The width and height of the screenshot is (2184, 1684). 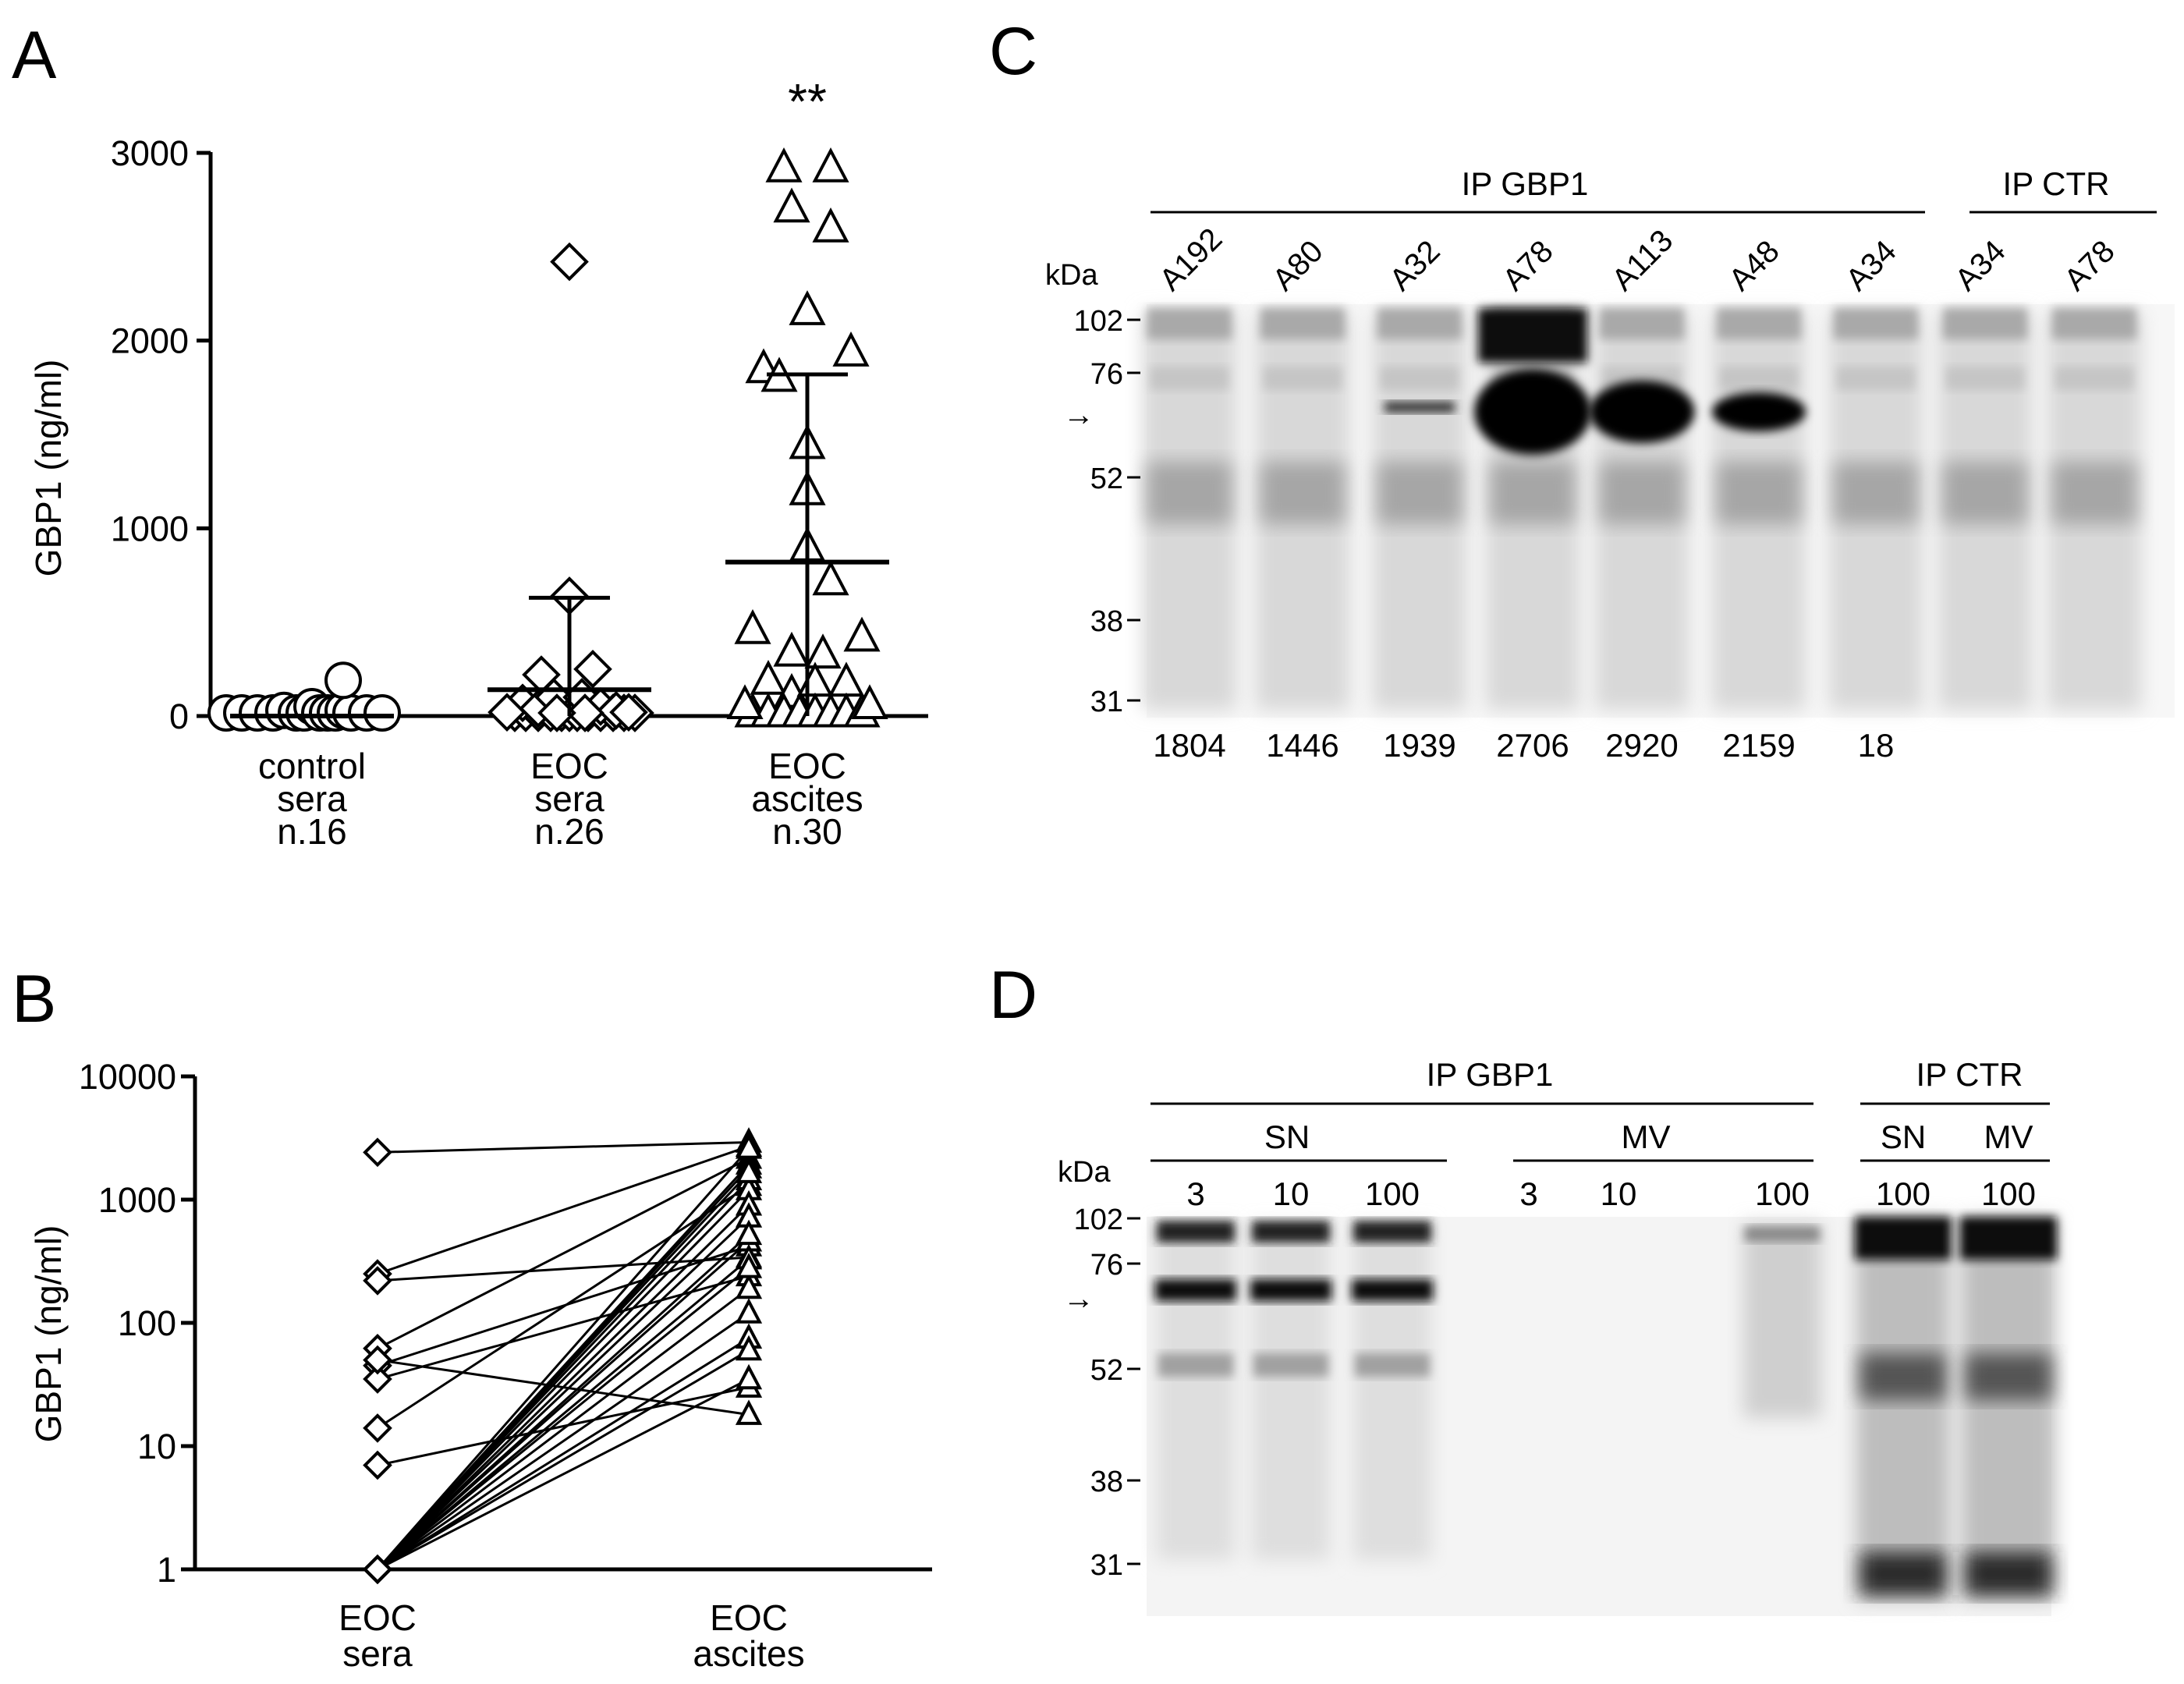 I want to click on lane-value-c: 2159, so click(x=1759, y=745).